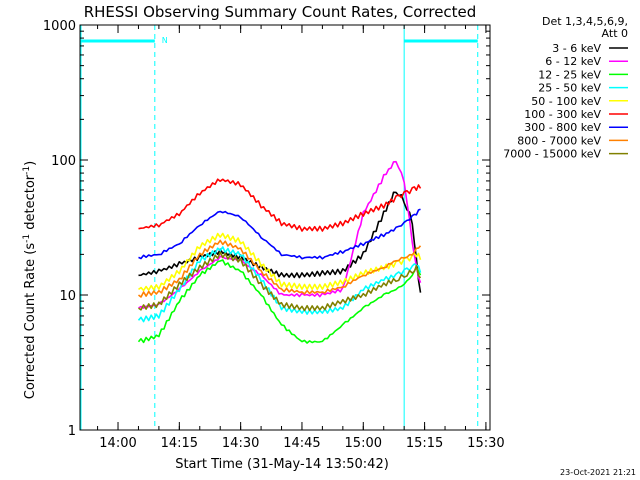 Image resolution: width=640 pixels, height=480 pixels. What do you see at coordinates (424, 443) in the screenshot?
I see `x-tick-label: 15:15` at bounding box center [424, 443].